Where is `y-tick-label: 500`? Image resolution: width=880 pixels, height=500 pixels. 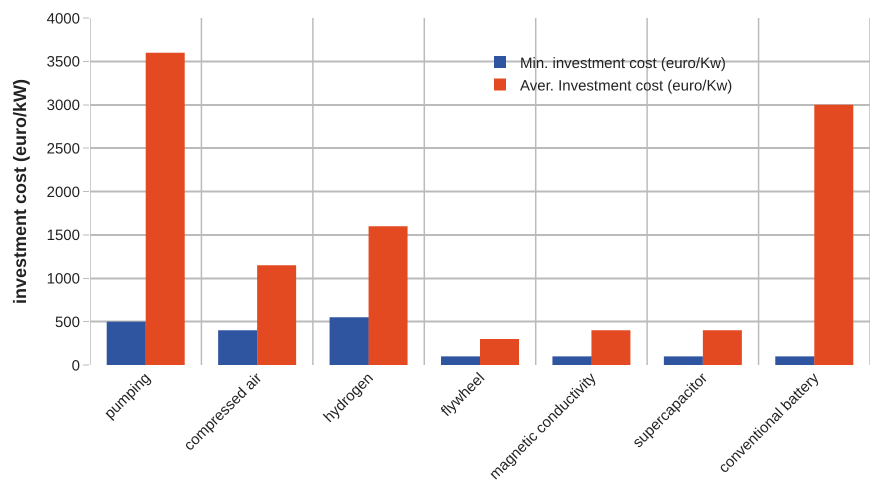 y-tick-label: 500 is located at coordinates (67, 322).